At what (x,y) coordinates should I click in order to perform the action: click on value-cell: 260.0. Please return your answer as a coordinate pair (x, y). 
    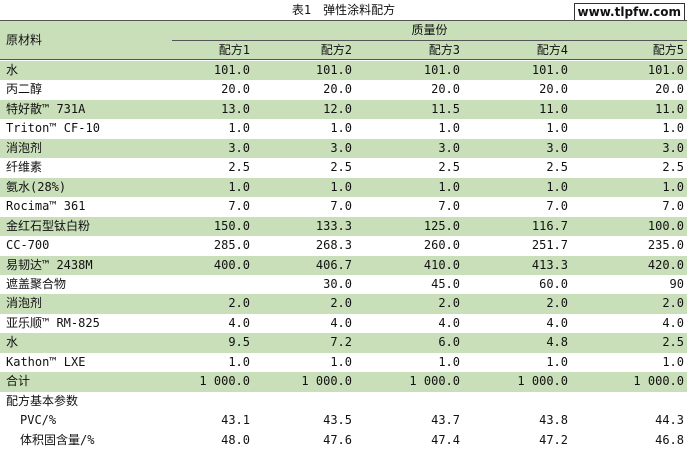
    Looking at the image, I should click on (441, 245).